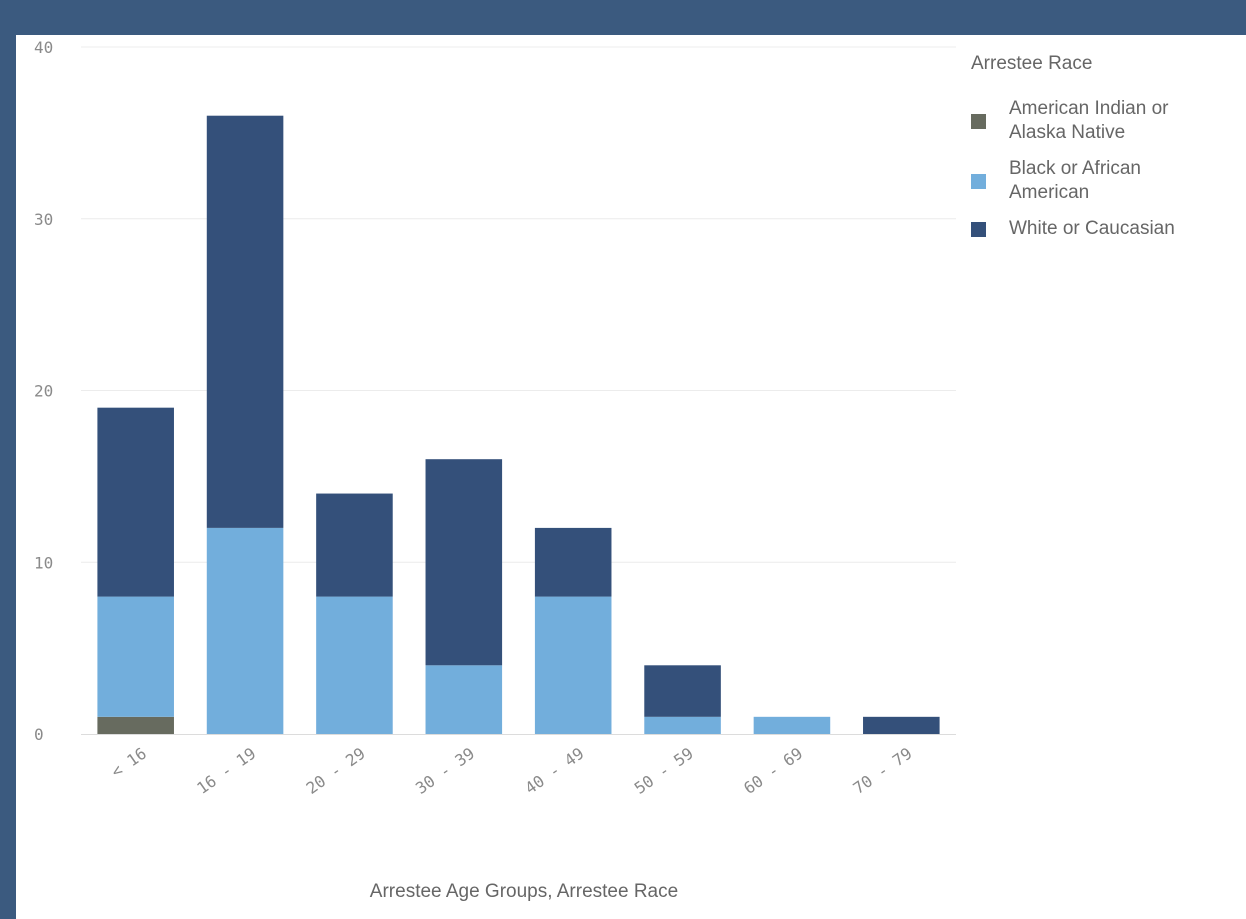 Image resolution: width=1246 pixels, height=919 pixels. Describe the element at coordinates (226, 771) in the screenshot. I see `x-tick-label: 16 - 19` at that location.